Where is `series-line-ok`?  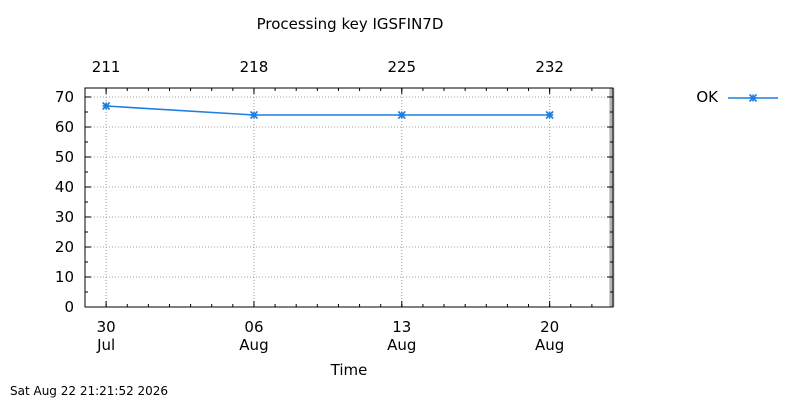 series-line-ok is located at coordinates (328, 110).